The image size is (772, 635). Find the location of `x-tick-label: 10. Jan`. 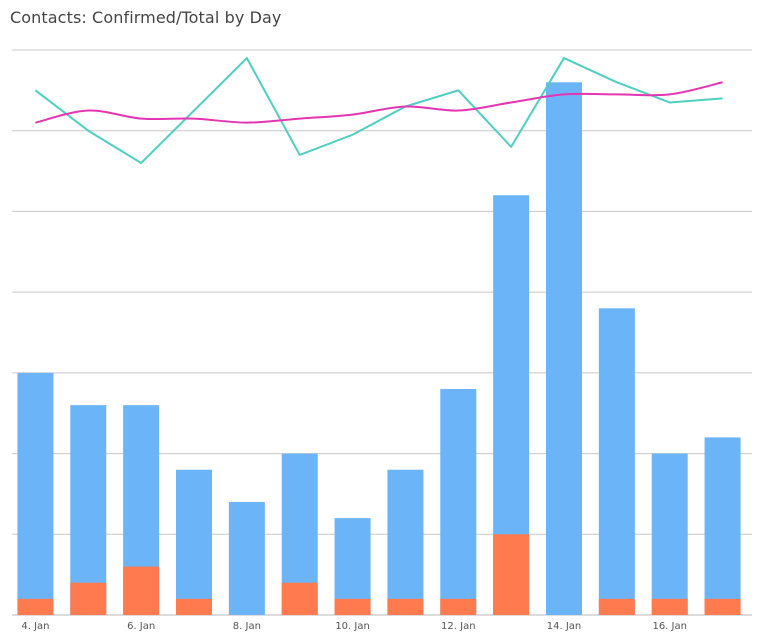

x-tick-label: 10. Jan is located at coordinates (352, 626).